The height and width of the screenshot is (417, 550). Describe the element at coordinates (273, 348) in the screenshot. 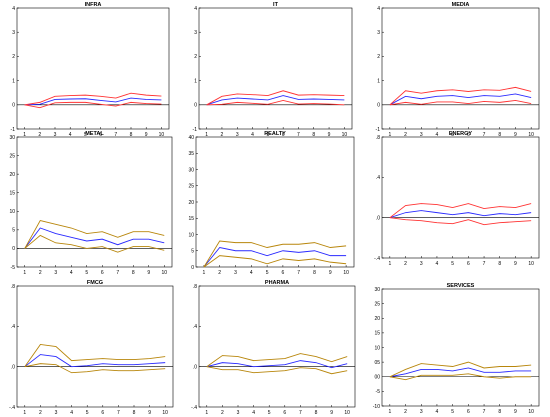

I see `panel-pharma: PHARMA -.4 .0 .4 .8 1 2 3 4 5 6 7 8 9 10` at that location.